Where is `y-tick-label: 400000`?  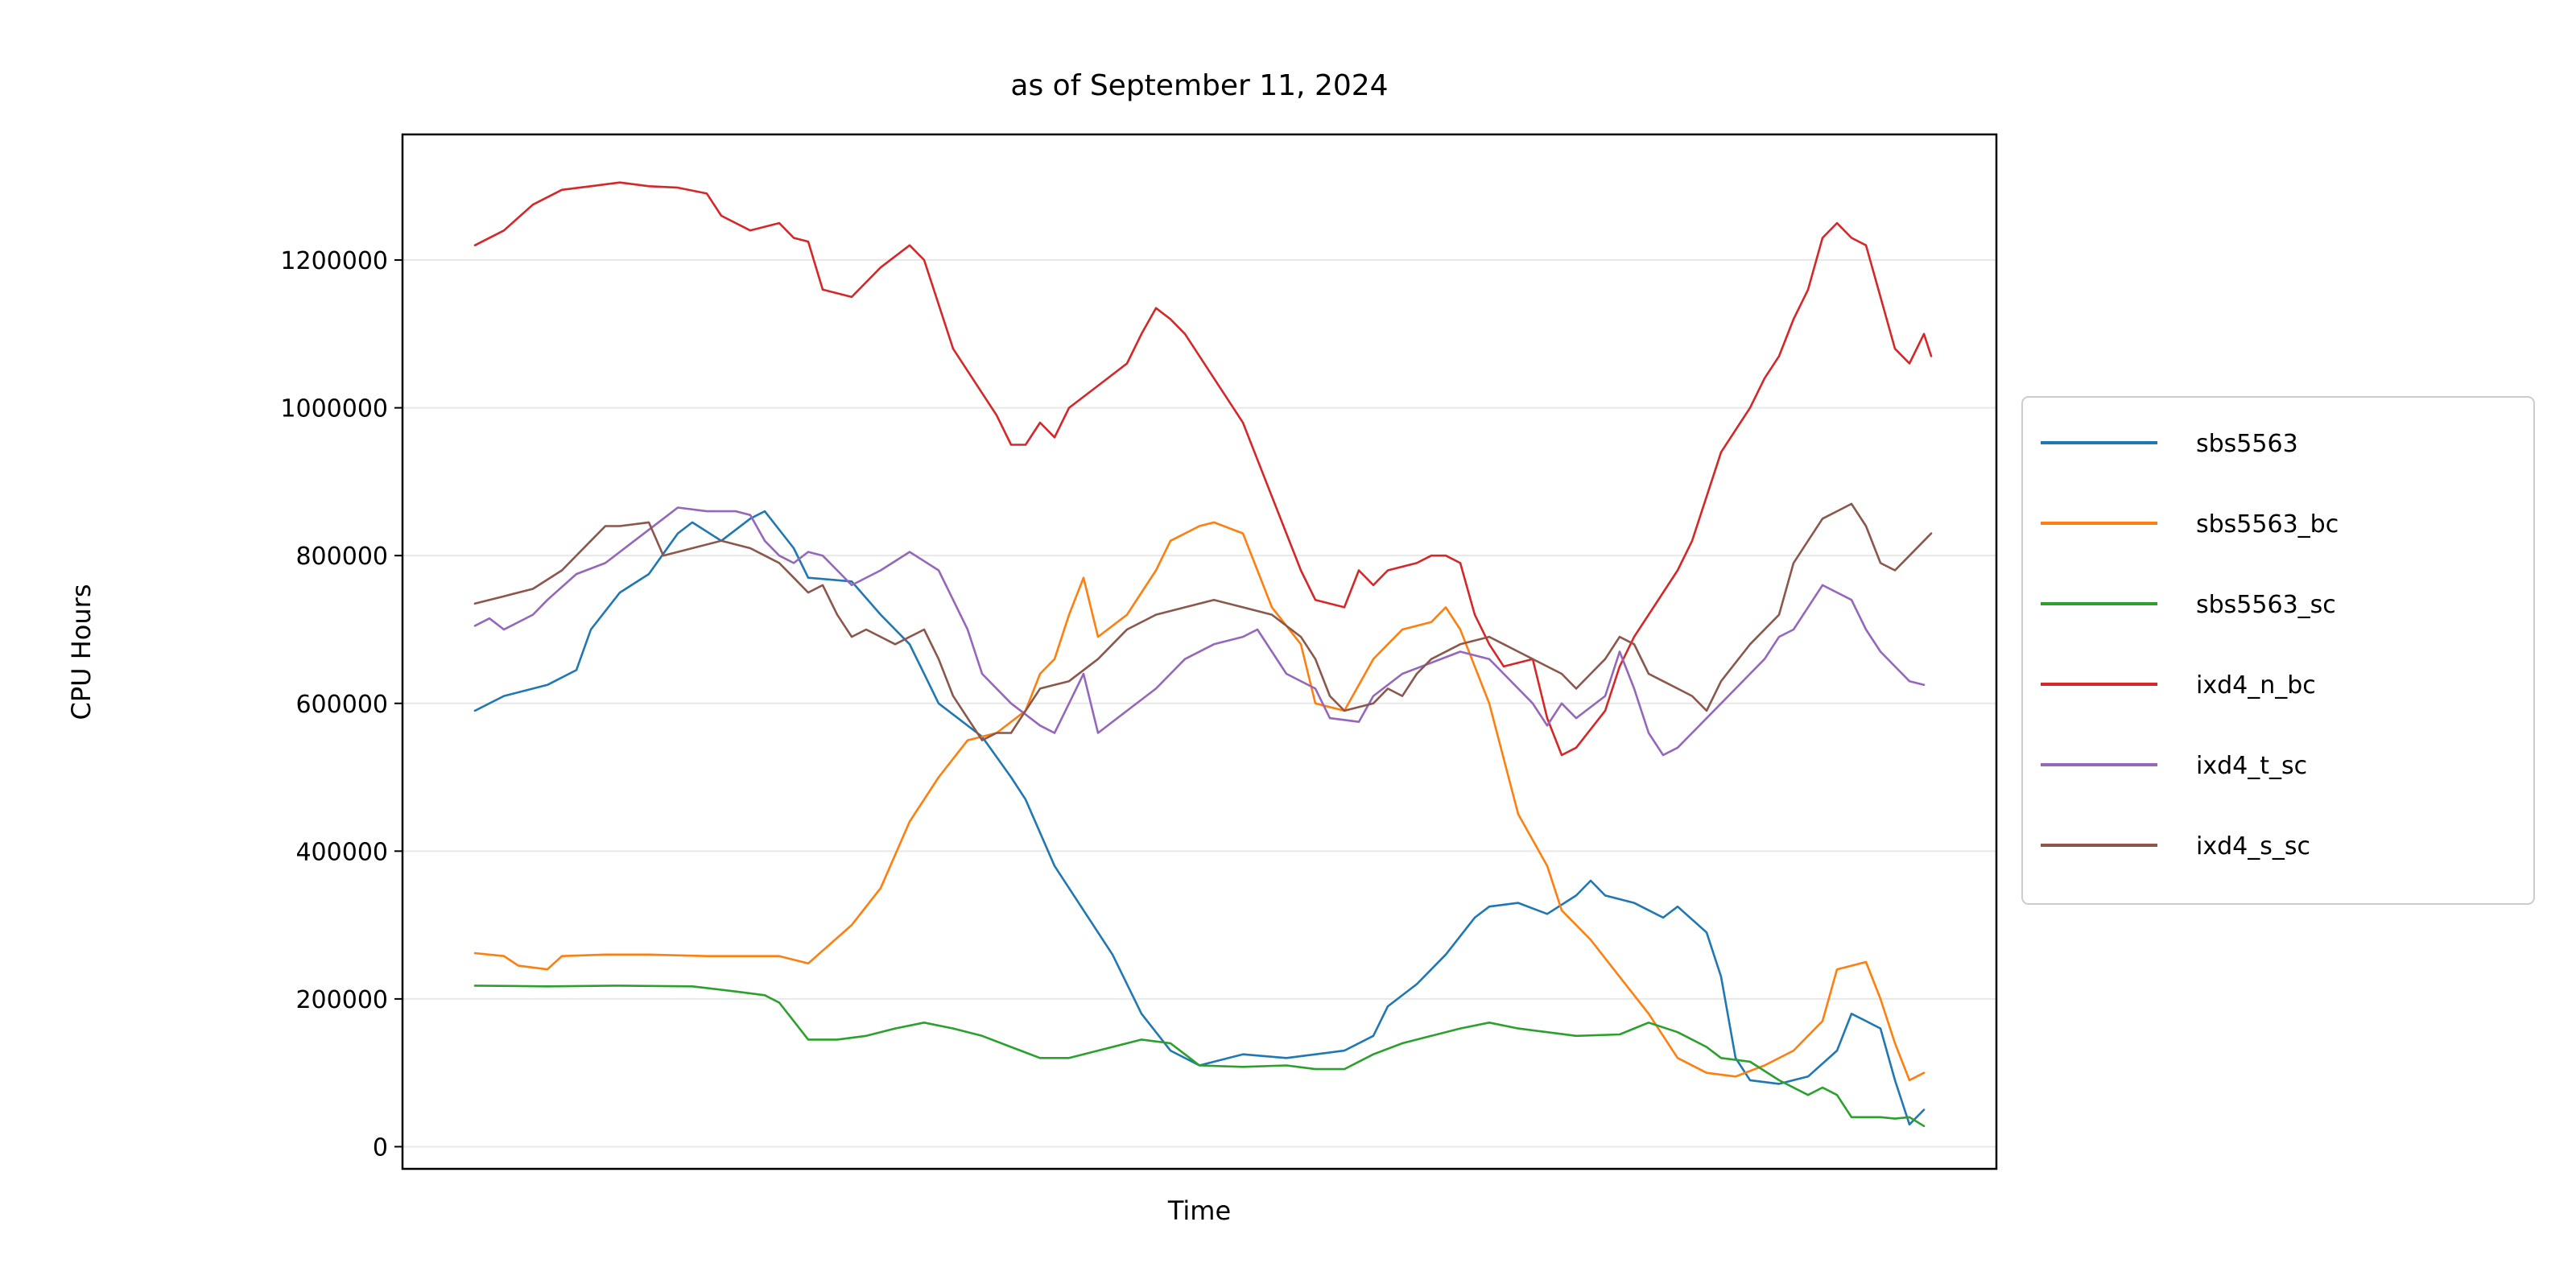
y-tick-label: 400000 is located at coordinates (341, 852).